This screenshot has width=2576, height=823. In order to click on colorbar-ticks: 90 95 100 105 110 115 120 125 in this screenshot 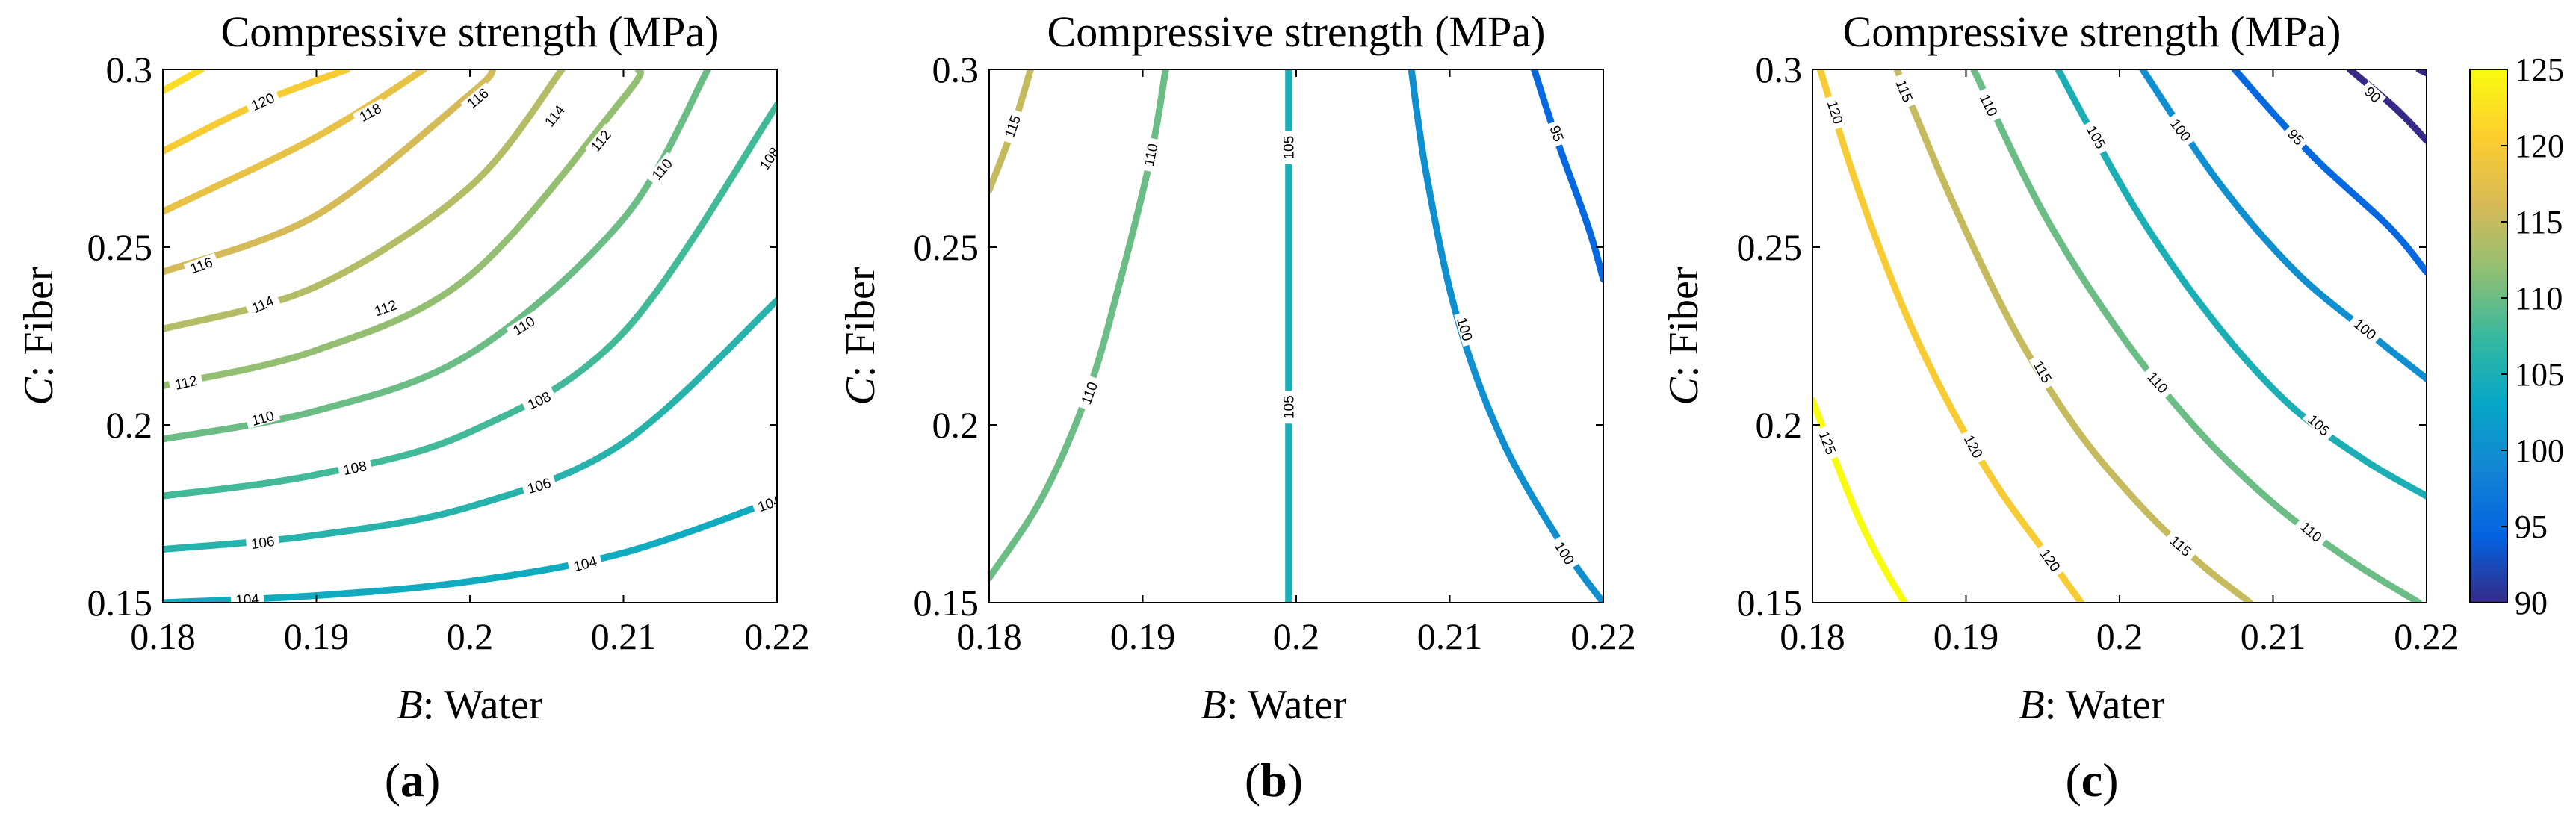, I will do `click(2532, 336)`.